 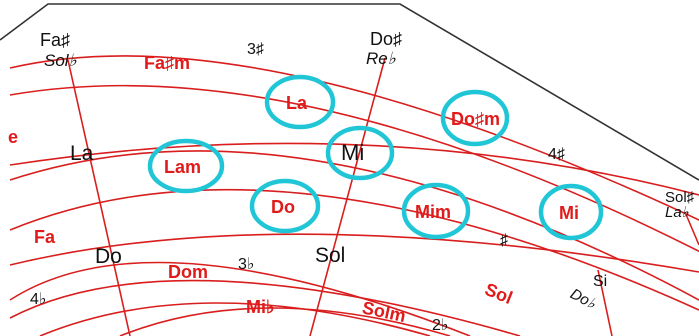 I want to click on key-la: La, so click(x=297, y=103).